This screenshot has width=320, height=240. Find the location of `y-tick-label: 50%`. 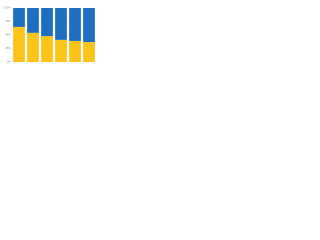

y-tick-label: 50% is located at coordinates (8, 35).